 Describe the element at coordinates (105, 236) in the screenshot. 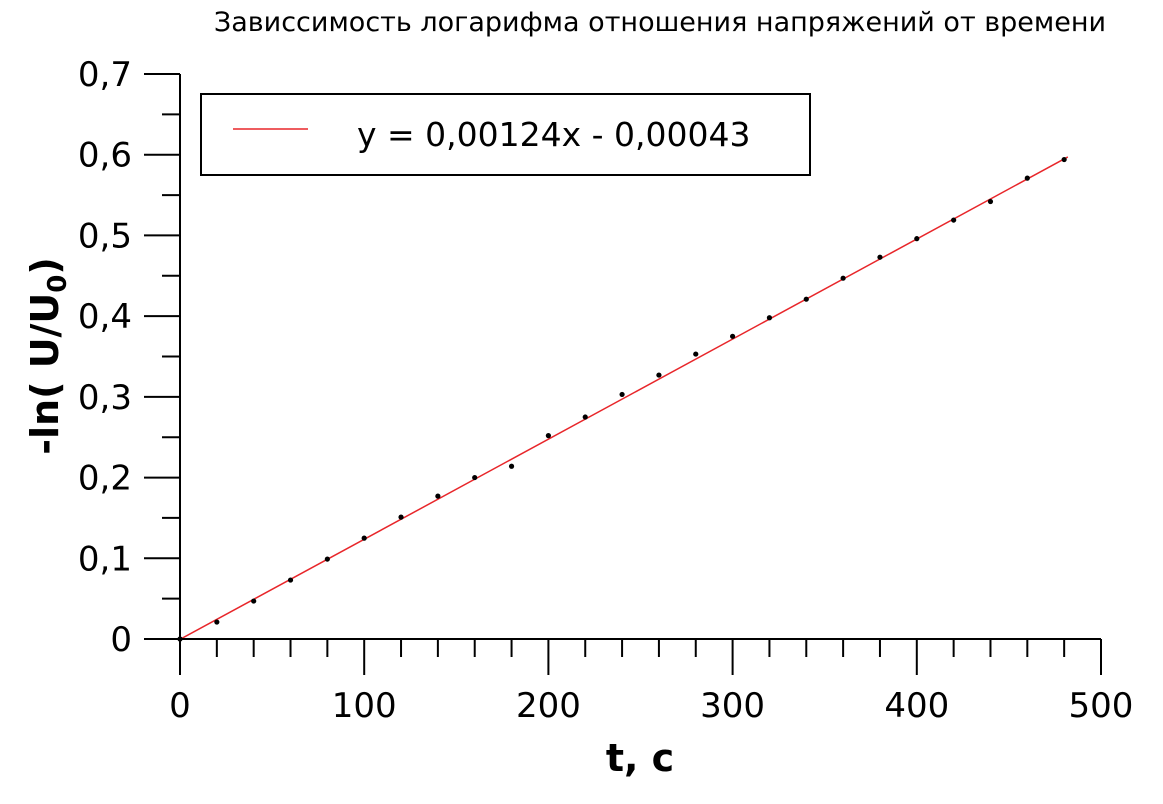

I see `y-tick-label: 0,5` at that location.